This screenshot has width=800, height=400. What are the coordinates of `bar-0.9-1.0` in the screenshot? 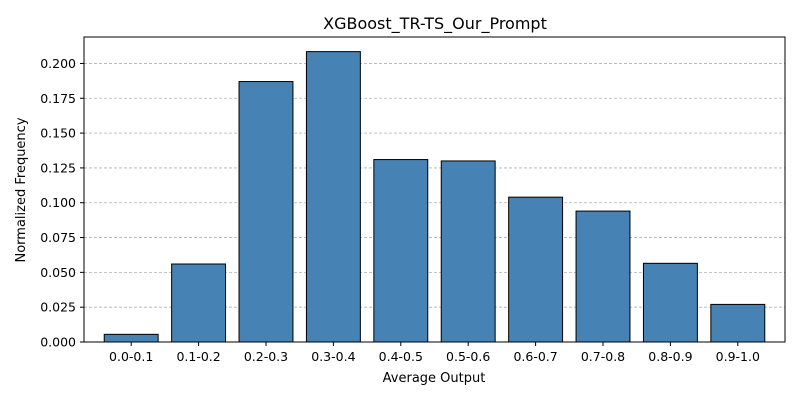 It's located at (738, 323).